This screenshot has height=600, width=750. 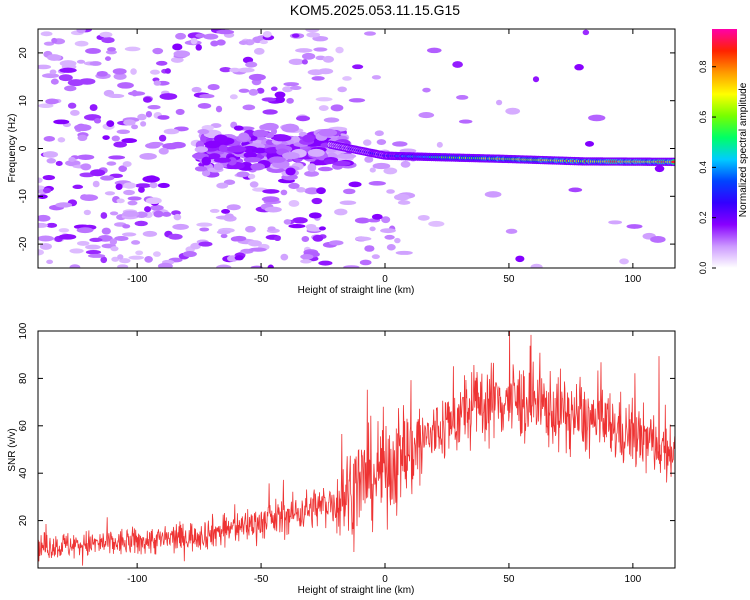 What do you see at coordinates (356, 290) in the screenshot?
I see `spectrogram-x-label: Height of straight line (km)` at bounding box center [356, 290].